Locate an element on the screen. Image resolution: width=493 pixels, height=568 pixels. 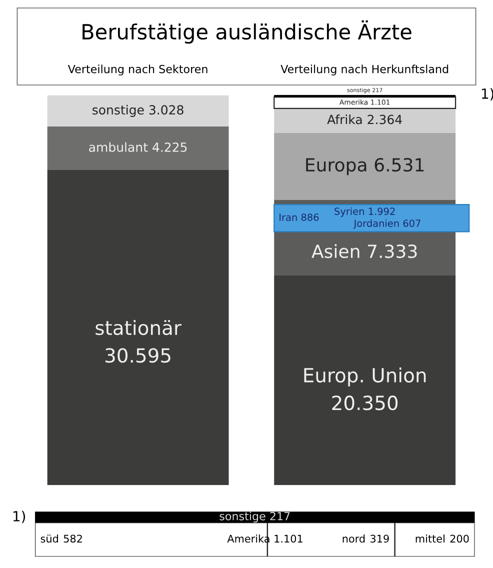
data-label: 319 is located at coordinates (379, 538).